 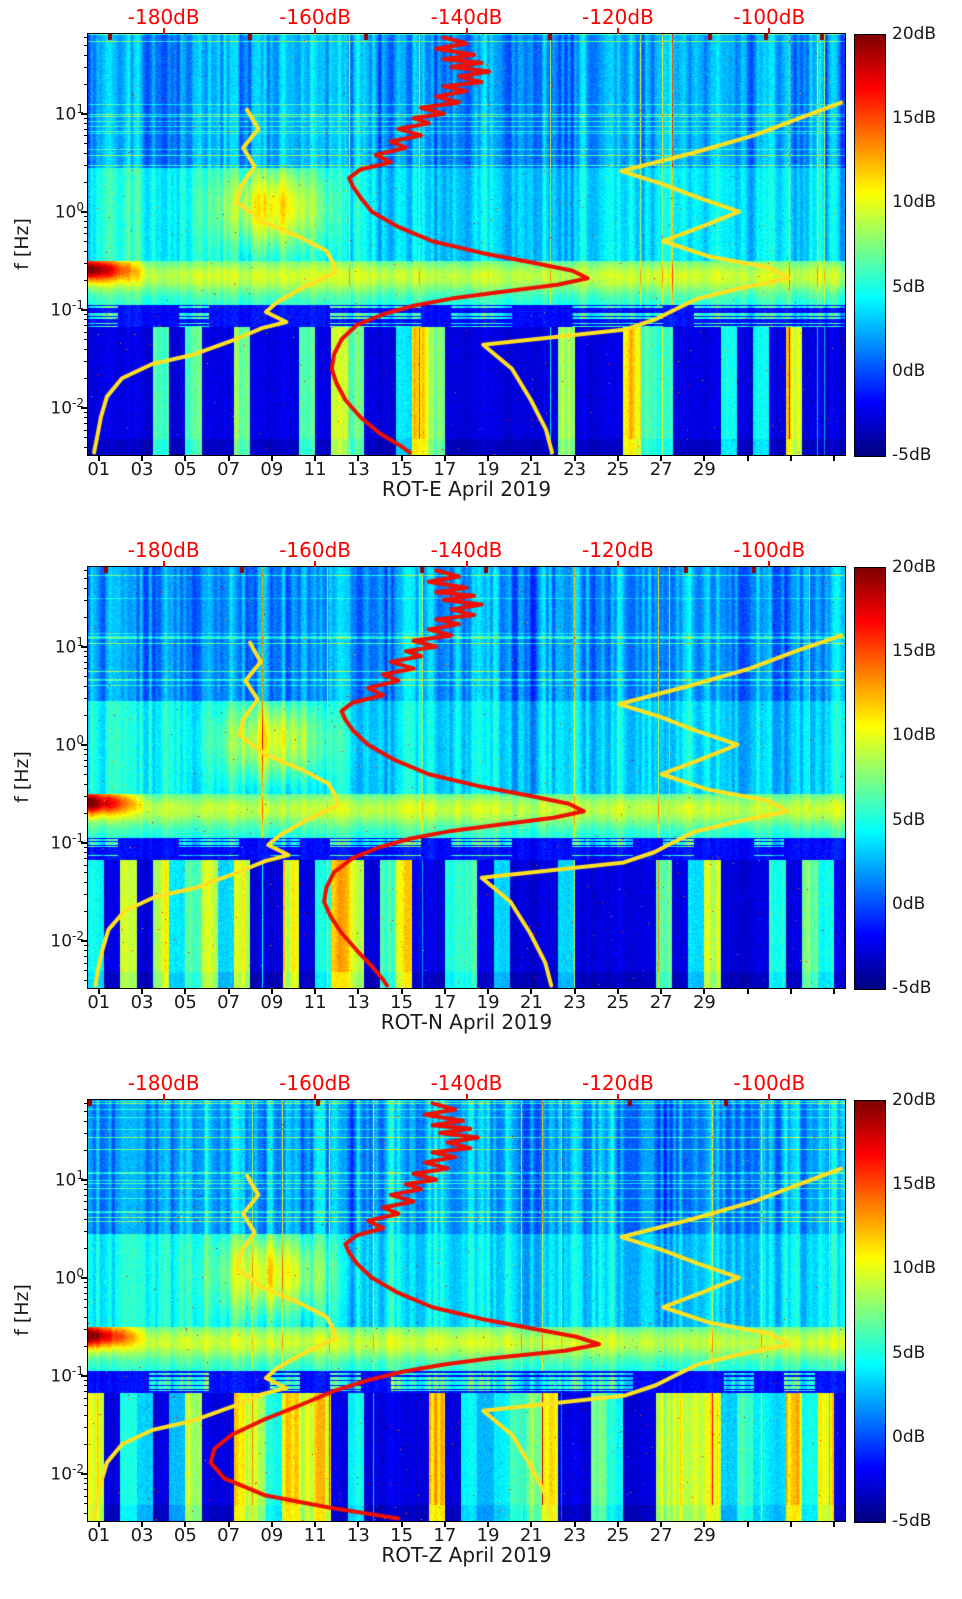 I want to click on x-tick-label: 27, so click(x=661, y=1535).